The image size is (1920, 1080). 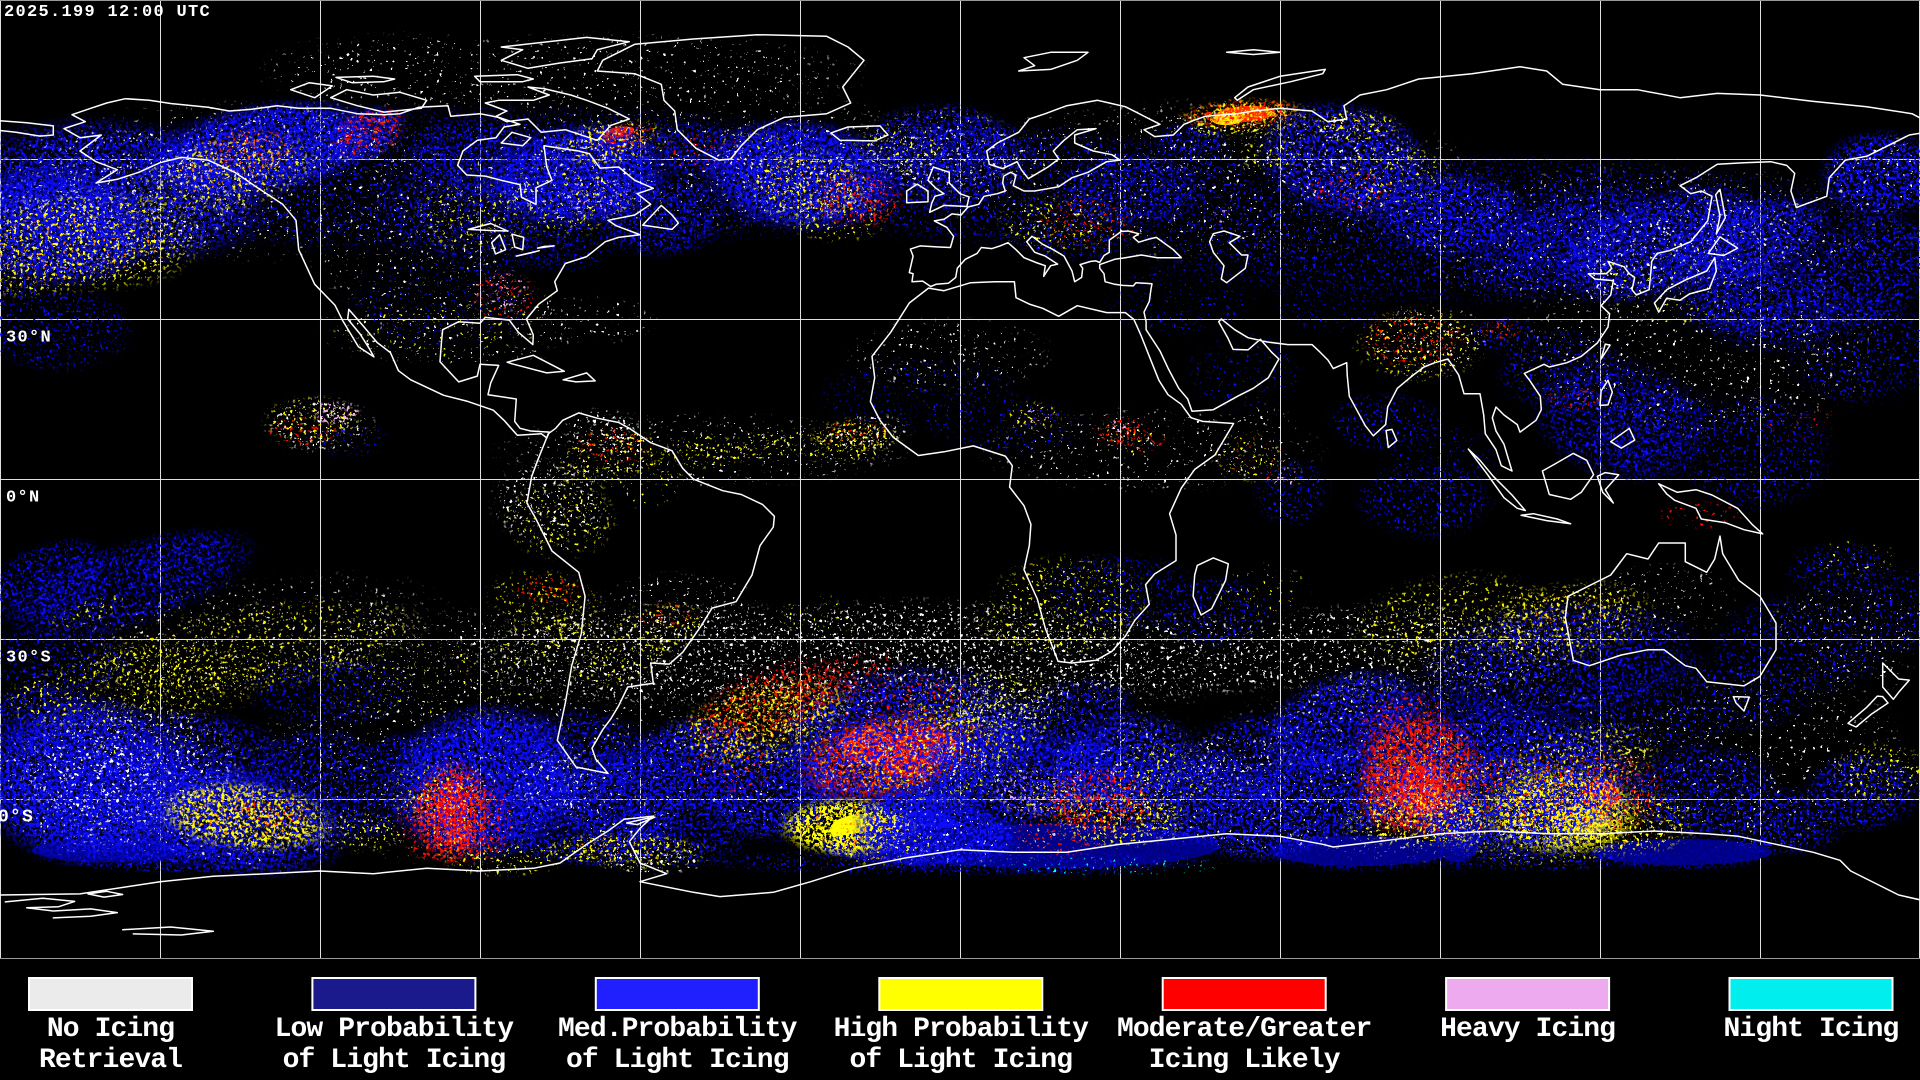 What do you see at coordinates (110, 1060) in the screenshot?
I see `svg-text: Retrieval` at bounding box center [110, 1060].